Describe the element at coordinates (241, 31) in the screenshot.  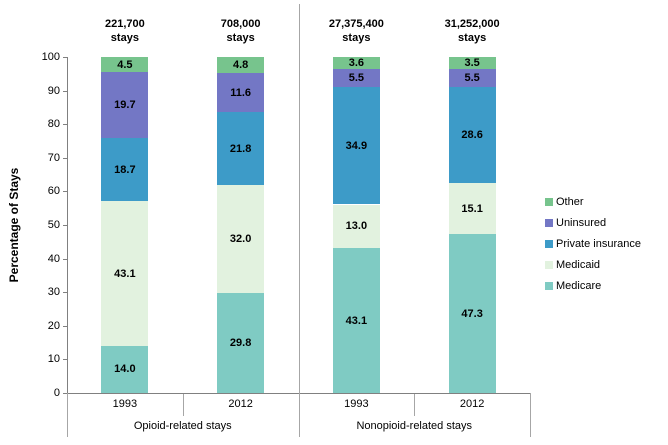
I see `bar-total-label: 708,000 stays` at that location.